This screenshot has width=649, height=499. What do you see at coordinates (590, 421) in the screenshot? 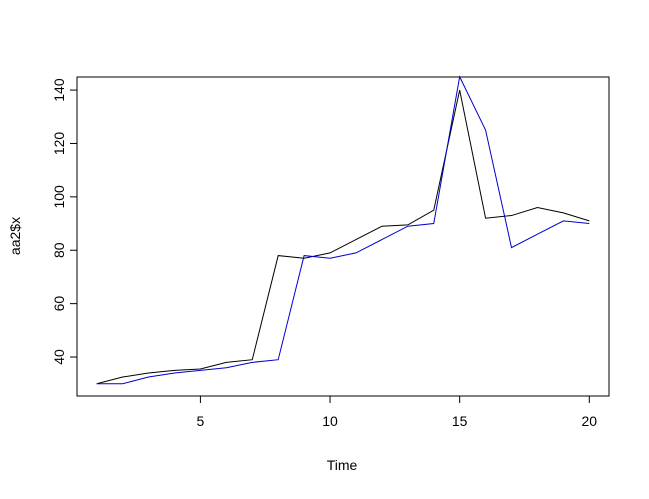
I see `x-tick-label: 20` at bounding box center [590, 421].